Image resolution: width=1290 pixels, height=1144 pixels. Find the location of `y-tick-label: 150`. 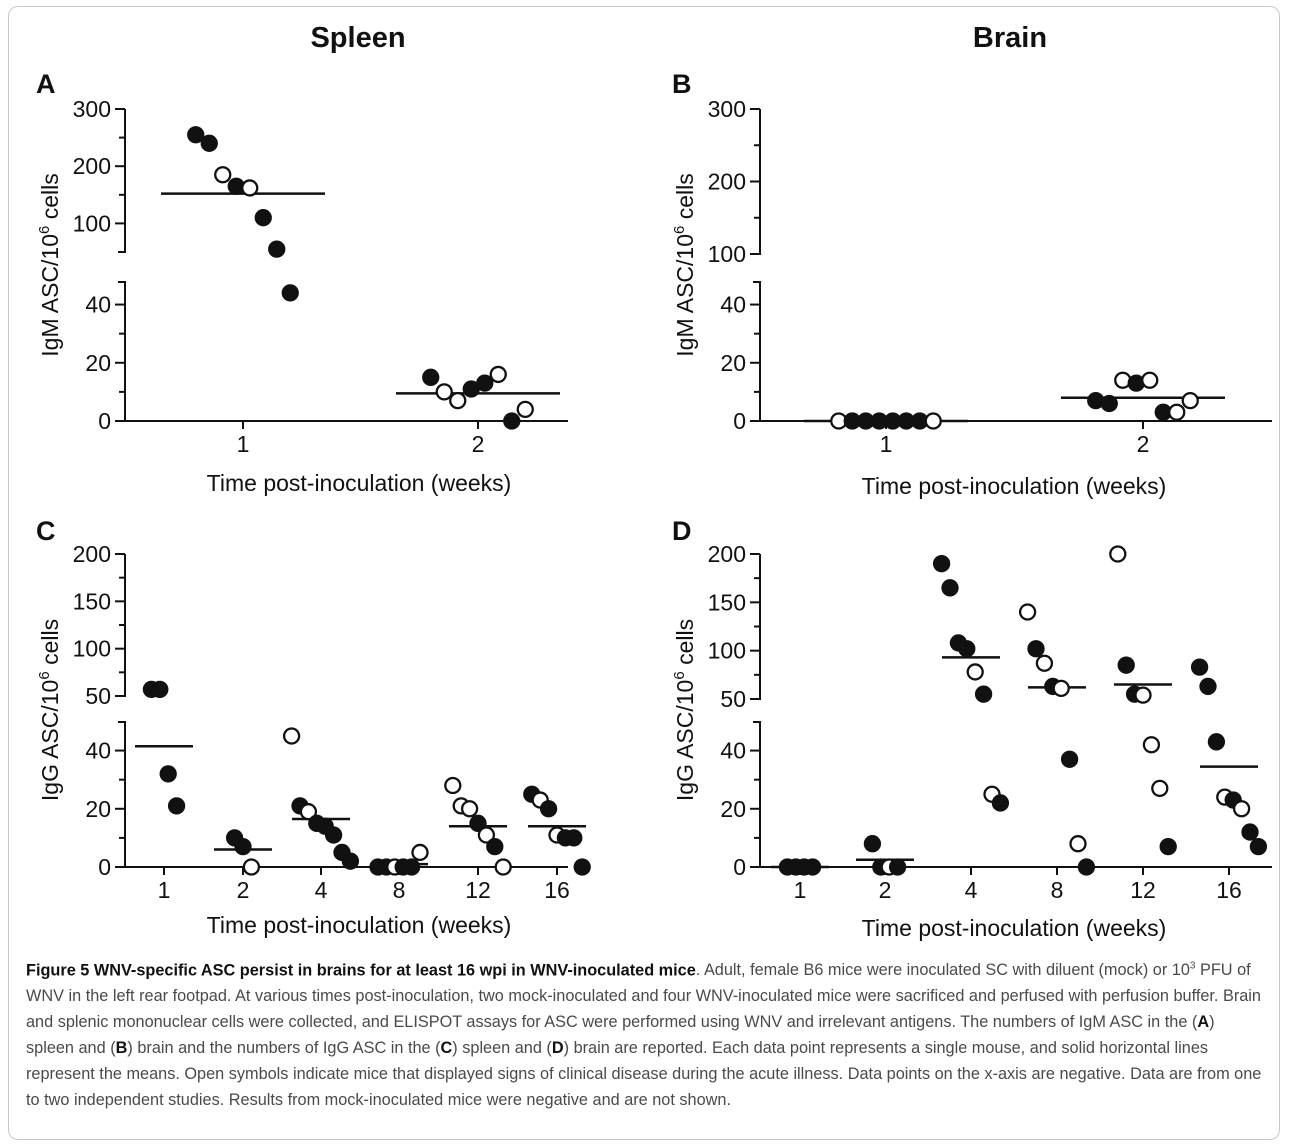

y-tick-label: 150 is located at coordinates (727, 602).